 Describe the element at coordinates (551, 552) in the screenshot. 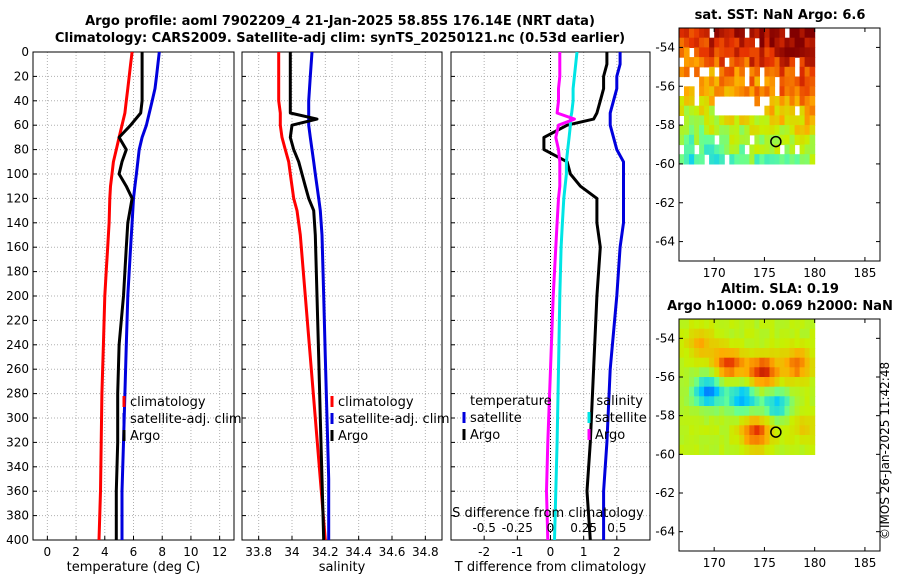

I see `difference-xtick-label: 0` at that location.